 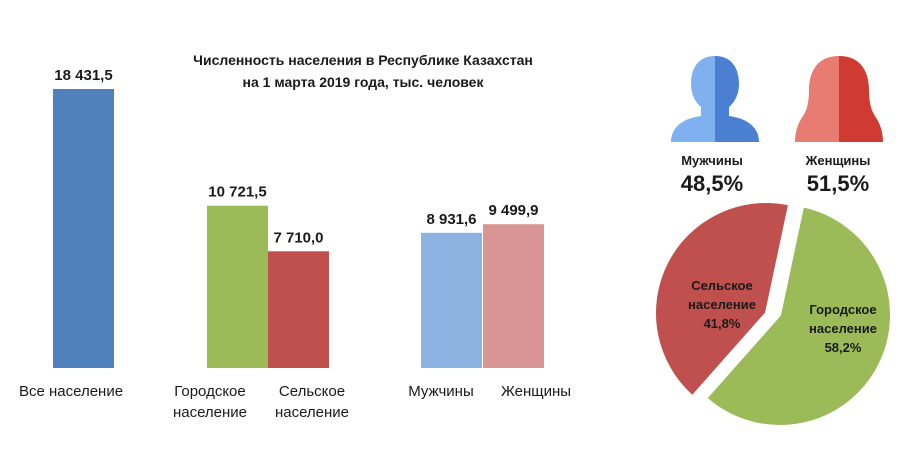 What do you see at coordinates (722, 323) in the screenshot?
I see `pie-slice-label: 41,8%` at bounding box center [722, 323].